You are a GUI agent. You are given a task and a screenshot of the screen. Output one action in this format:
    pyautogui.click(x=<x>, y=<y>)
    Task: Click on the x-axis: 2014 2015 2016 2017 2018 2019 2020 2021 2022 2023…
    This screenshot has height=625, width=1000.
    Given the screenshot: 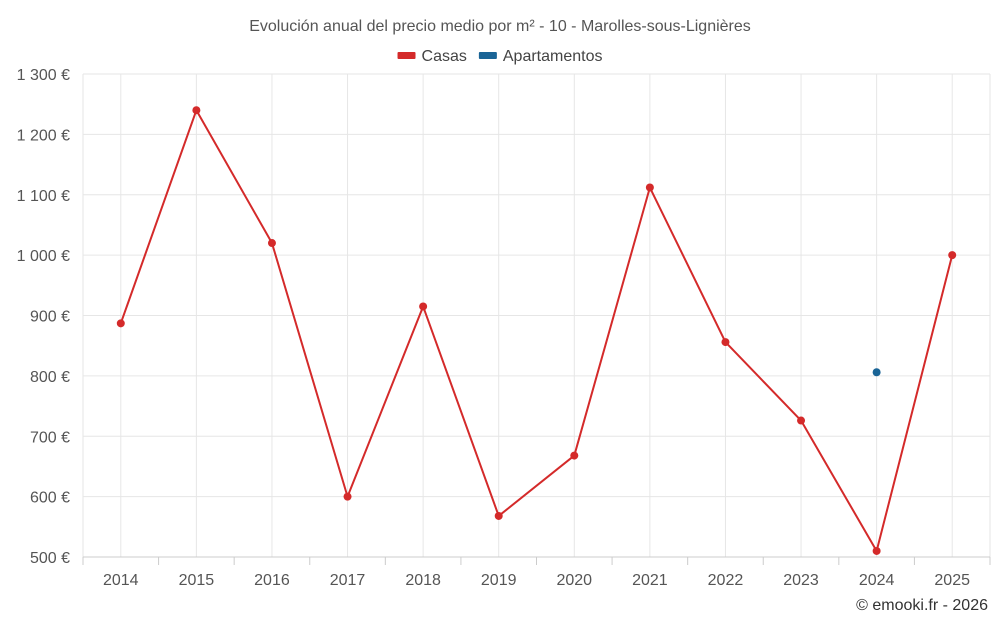 What is the action you would take?
    pyautogui.click(x=536, y=572)
    